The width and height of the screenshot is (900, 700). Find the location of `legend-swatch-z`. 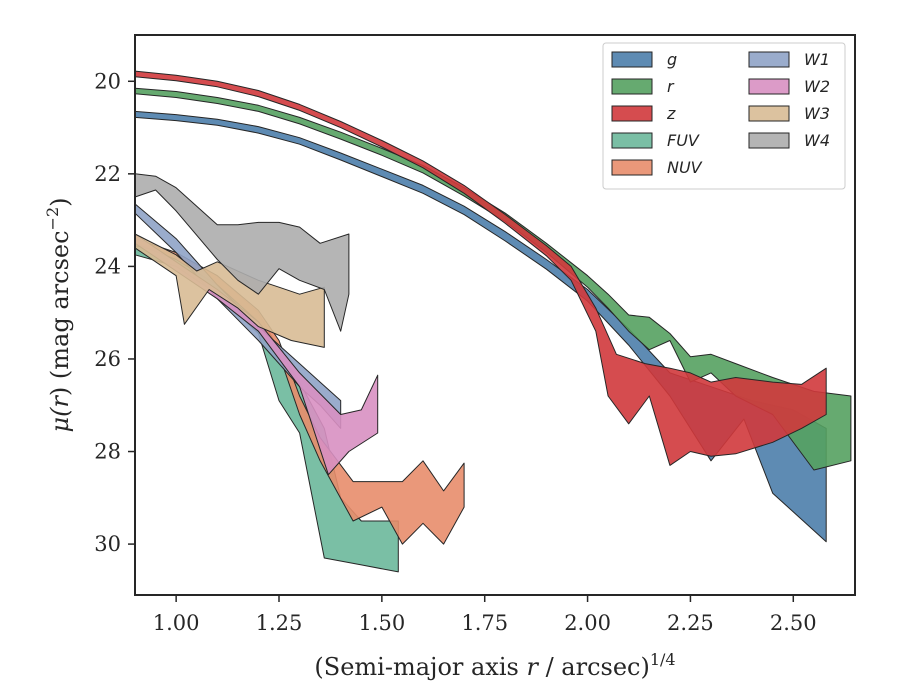

legend-swatch-z is located at coordinates (632, 113).